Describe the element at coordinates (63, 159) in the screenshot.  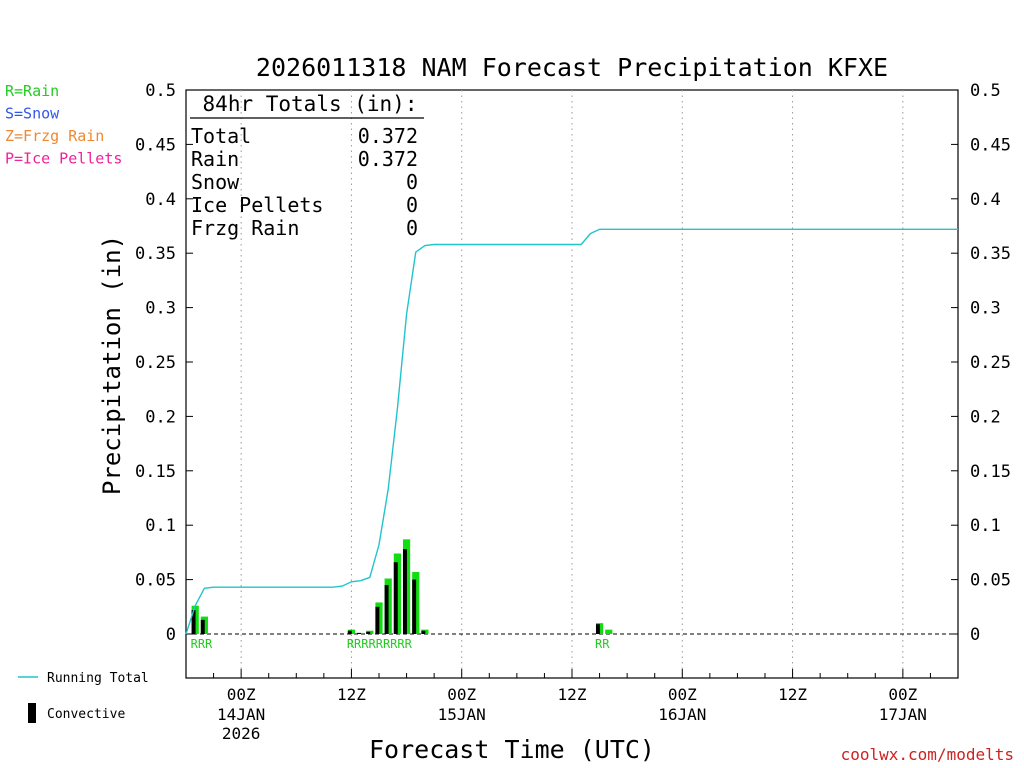
I see `legend-item-ice-pellets: P=Ice Pellets` at that location.